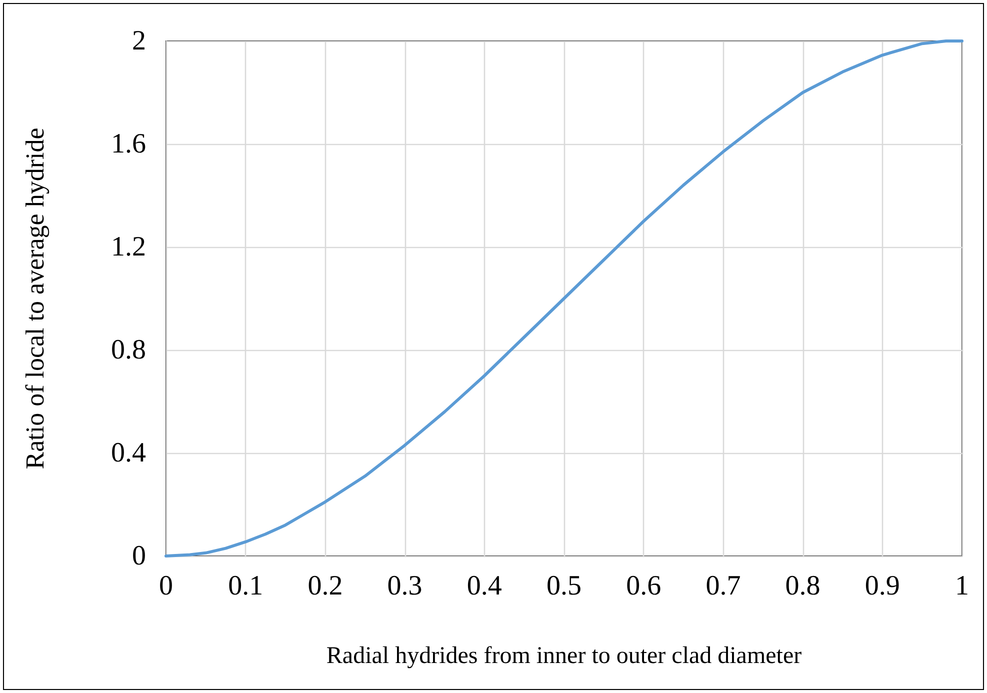 This screenshot has height=693, width=987. Describe the element at coordinates (139, 41) in the screenshot. I see `y-tick-label: 2` at that location.